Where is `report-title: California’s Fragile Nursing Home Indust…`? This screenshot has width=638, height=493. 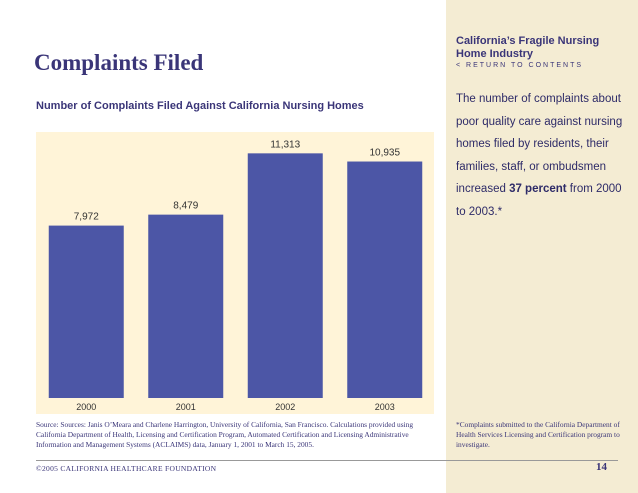 report-title: California’s Fragile Nursing Home Indust… is located at coordinates (528, 47).